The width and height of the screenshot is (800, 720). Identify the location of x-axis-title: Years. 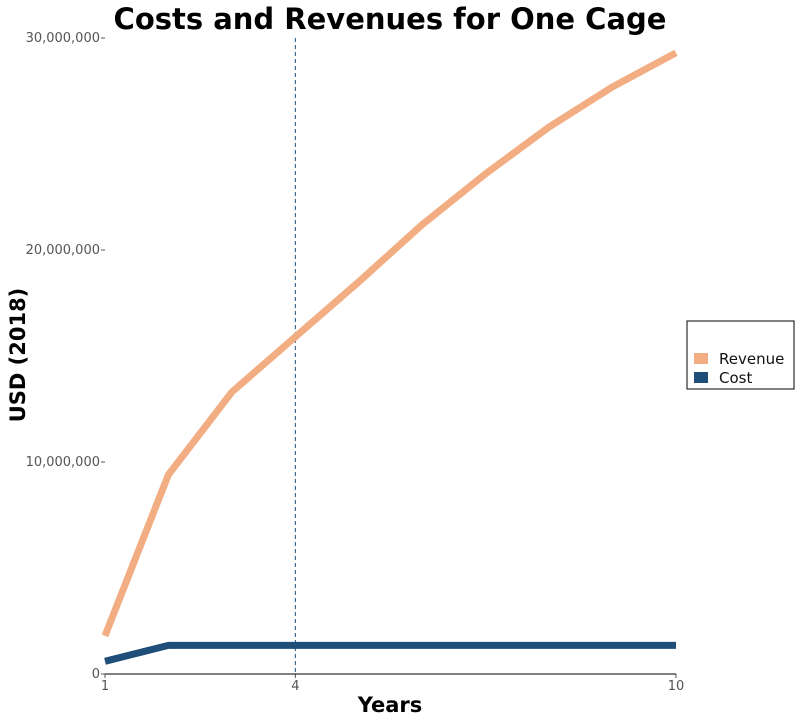
(390, 705).